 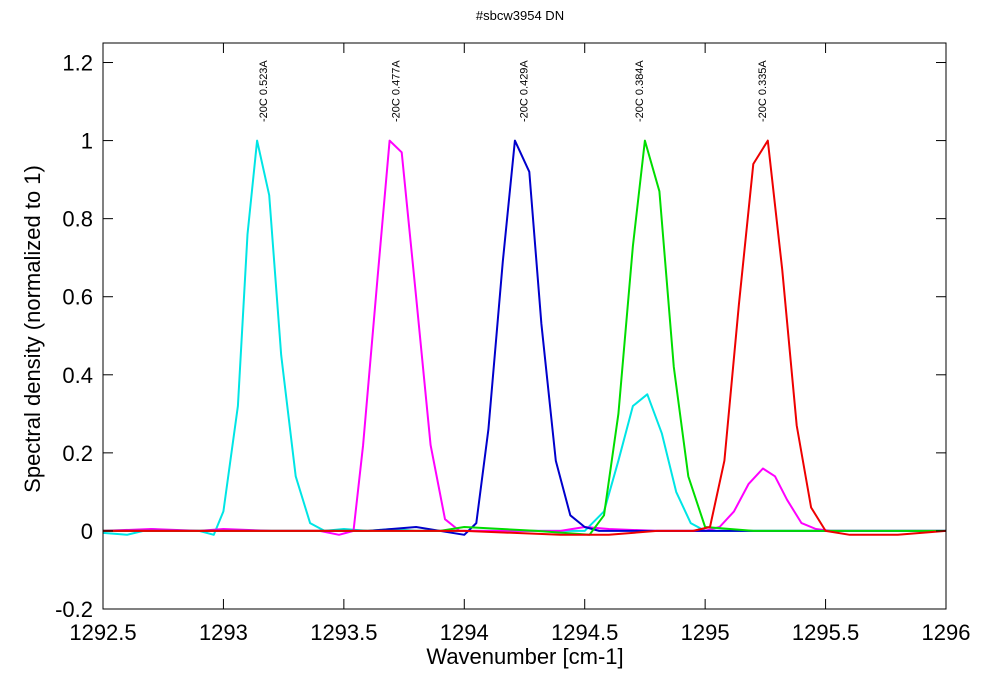 What do you see at coordinates (520, 15) in the screenshot?
I see `chart-title: #sbcw3954 DN` at bounding box center [520, 15].